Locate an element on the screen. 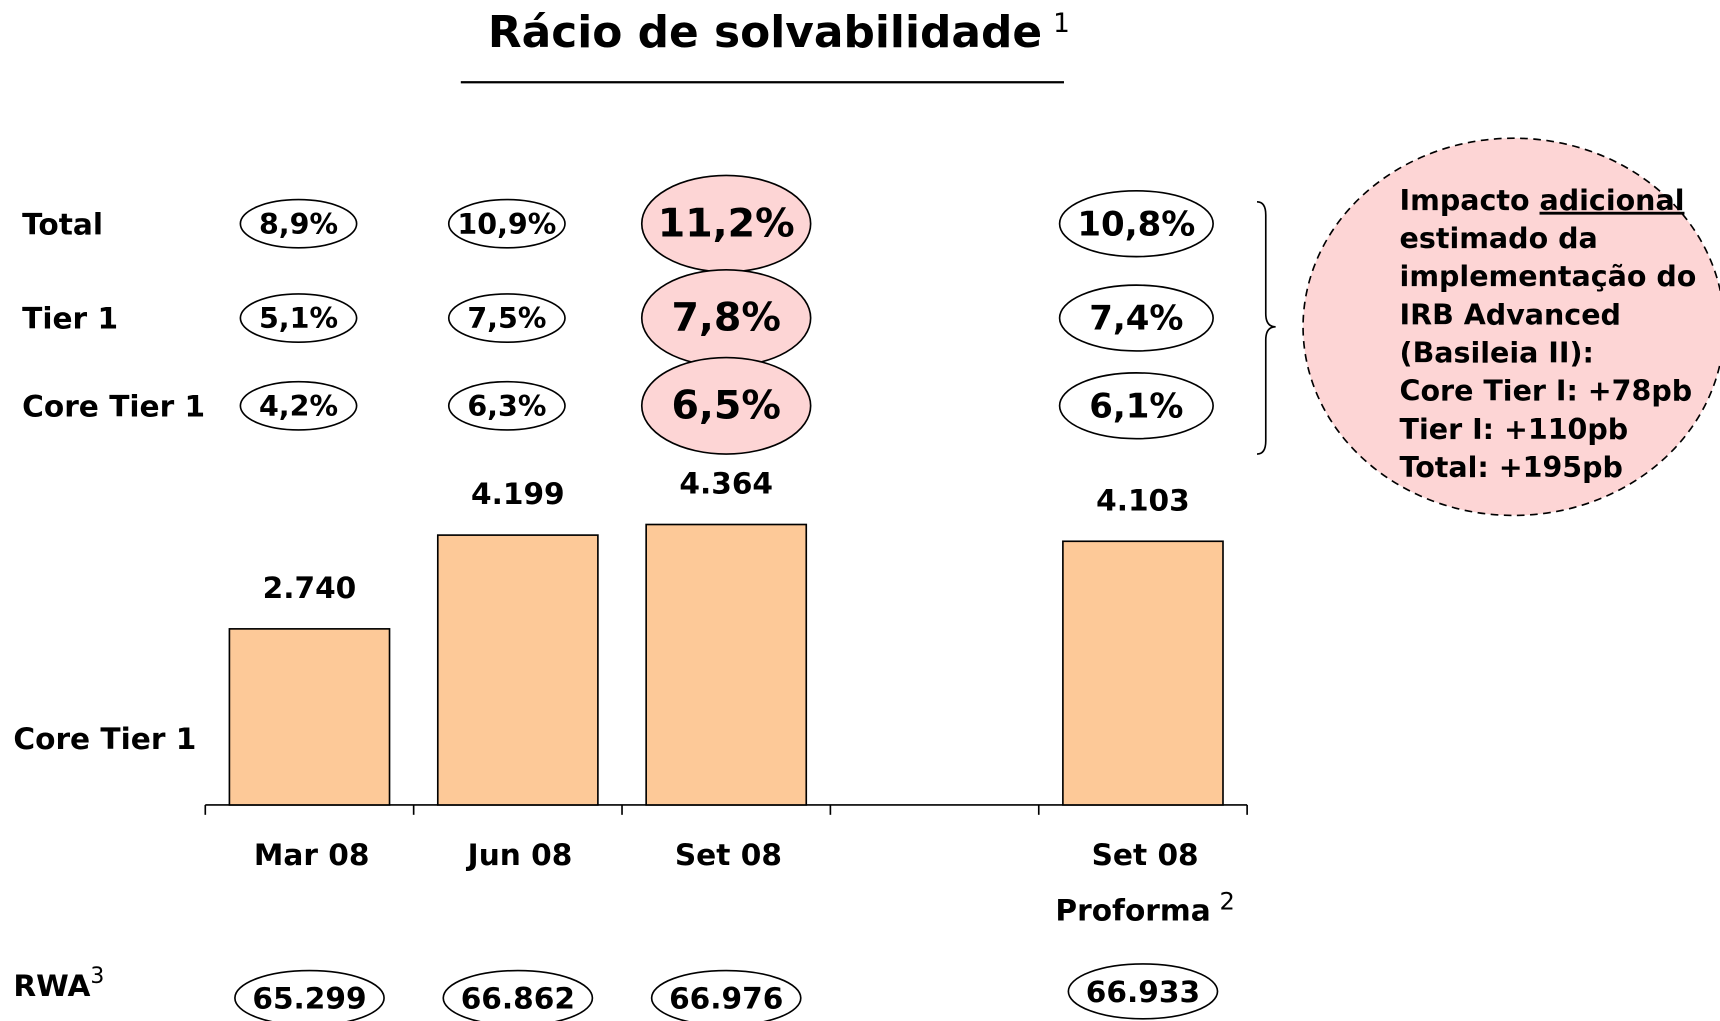 This screenshot has width=1720, height=1021. ratio-label: 4,2% is located at coordinates (298, 406).